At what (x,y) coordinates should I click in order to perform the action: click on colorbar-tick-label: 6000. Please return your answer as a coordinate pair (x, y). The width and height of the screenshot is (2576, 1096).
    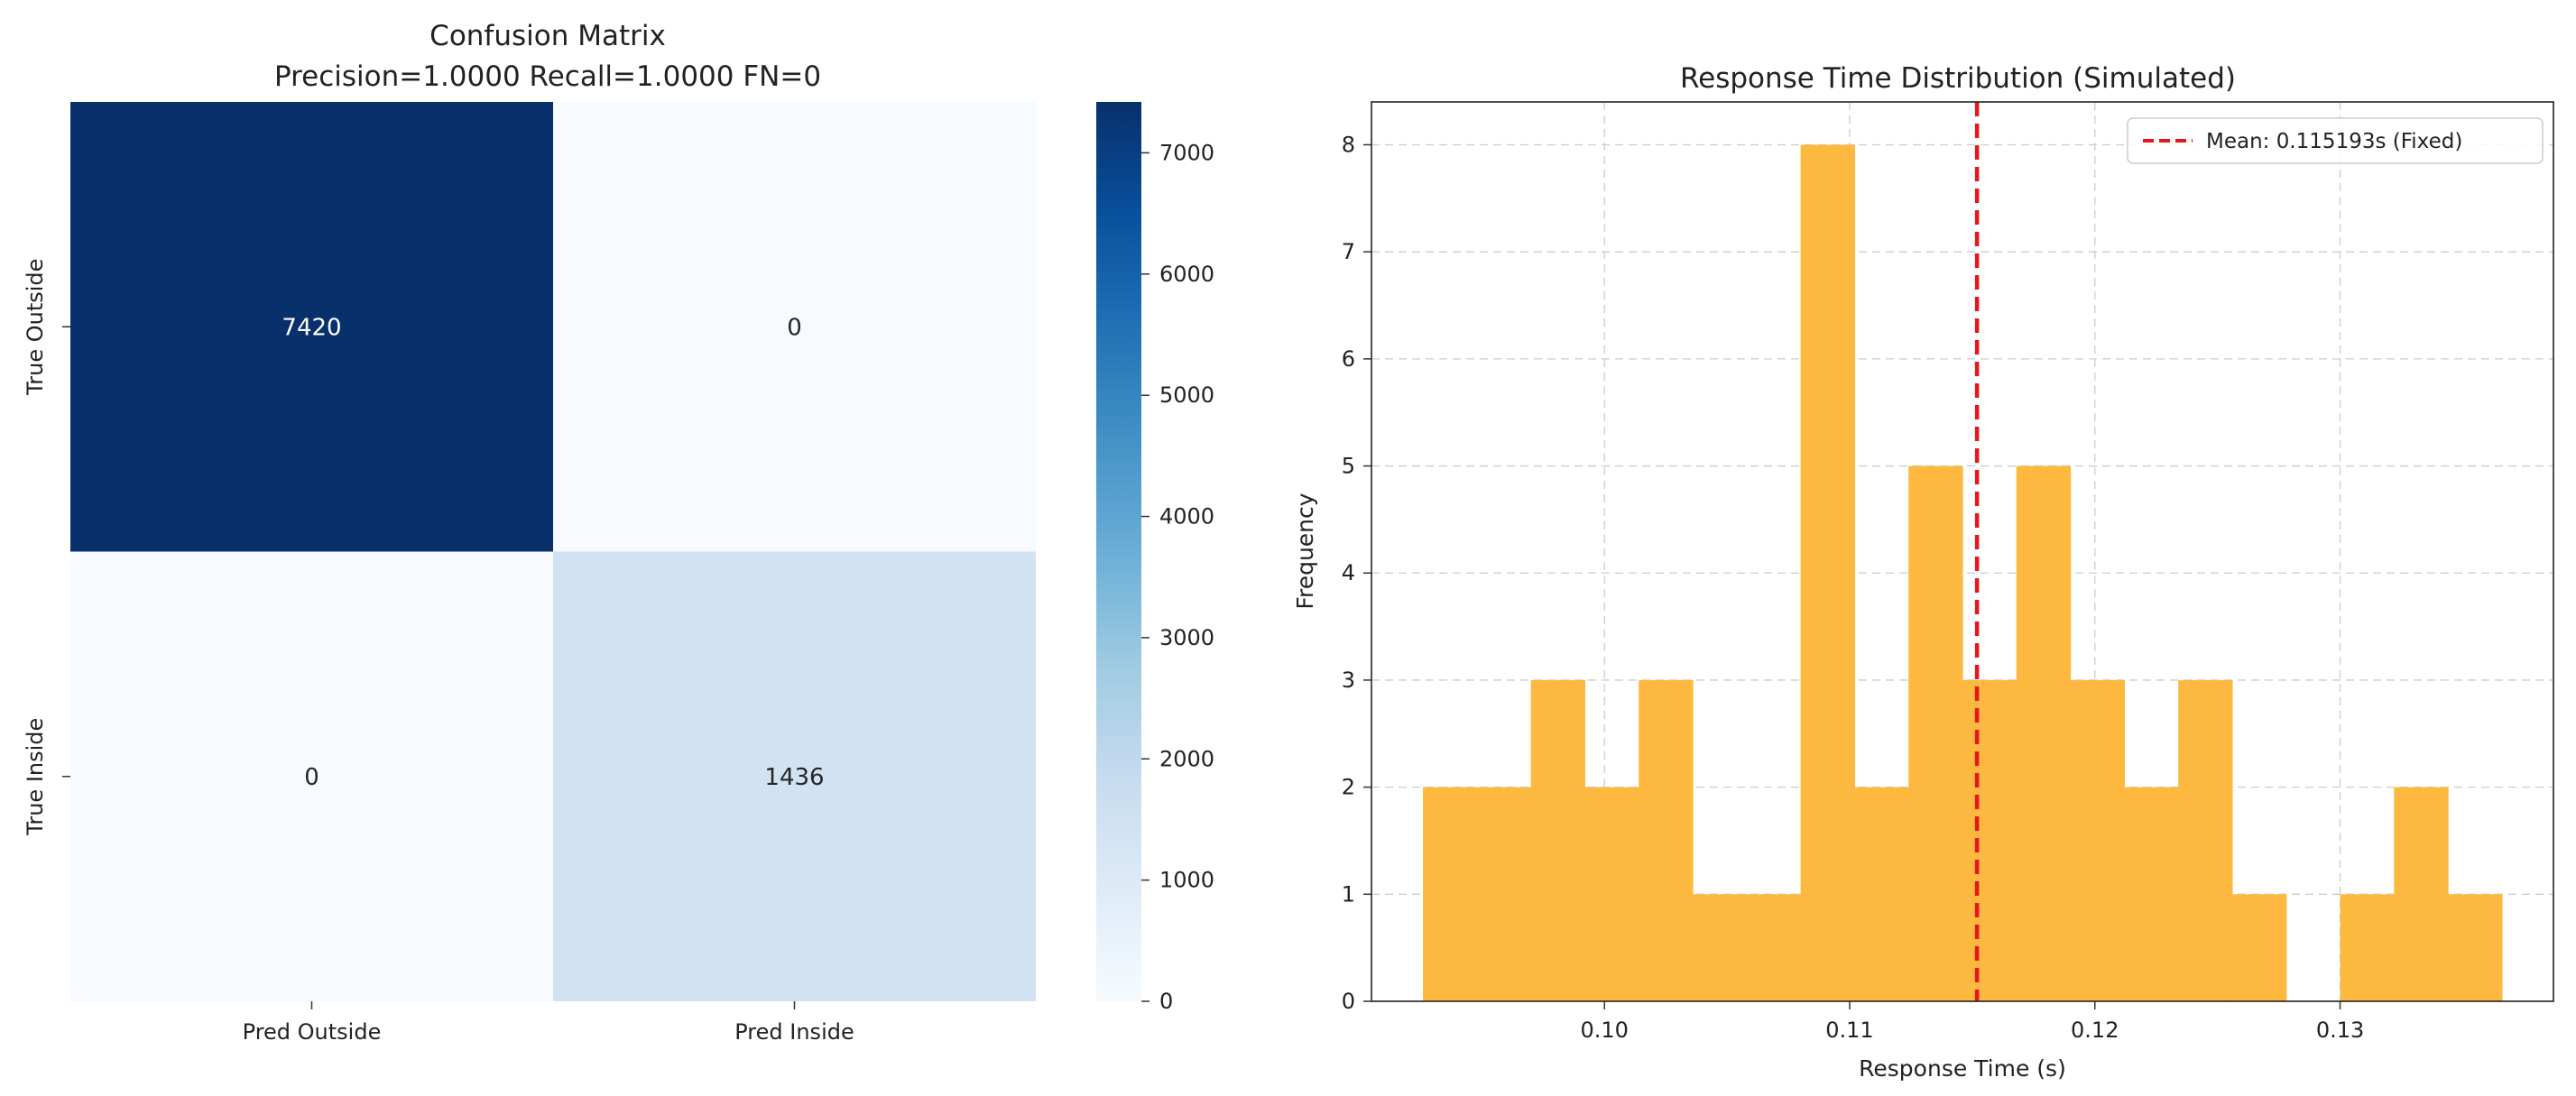
    Looking at the image, I should click on (1186, 274).